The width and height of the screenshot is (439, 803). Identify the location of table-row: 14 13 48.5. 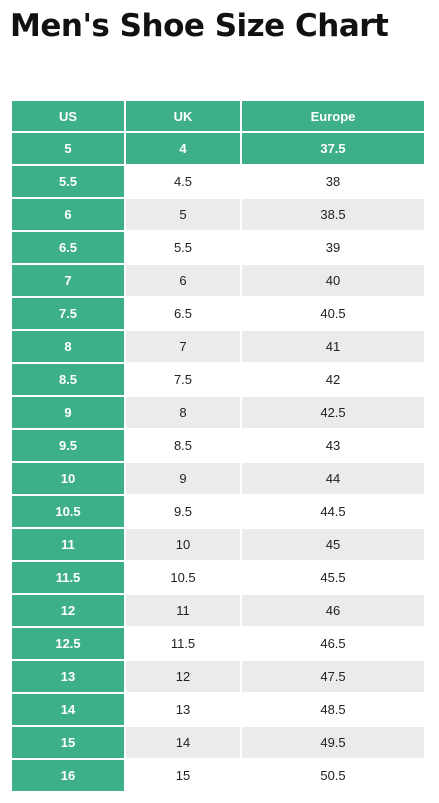
(218, 709).